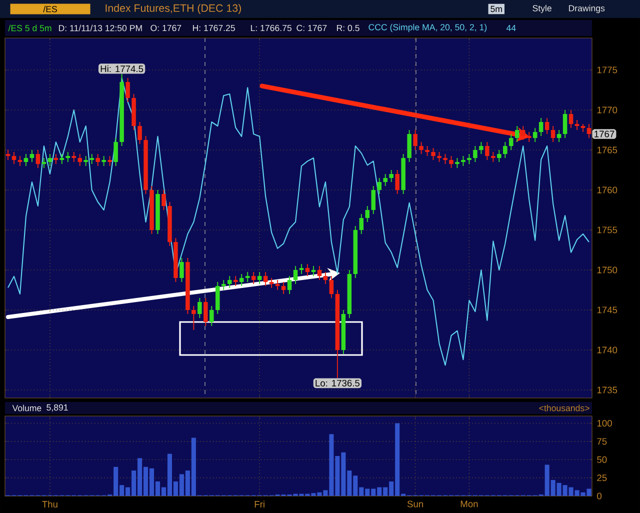  What do you see at coordinates (122, 68) in the screenshot?
I see `annotation: Hi: 1774.5` at bounding box center [122, 68].